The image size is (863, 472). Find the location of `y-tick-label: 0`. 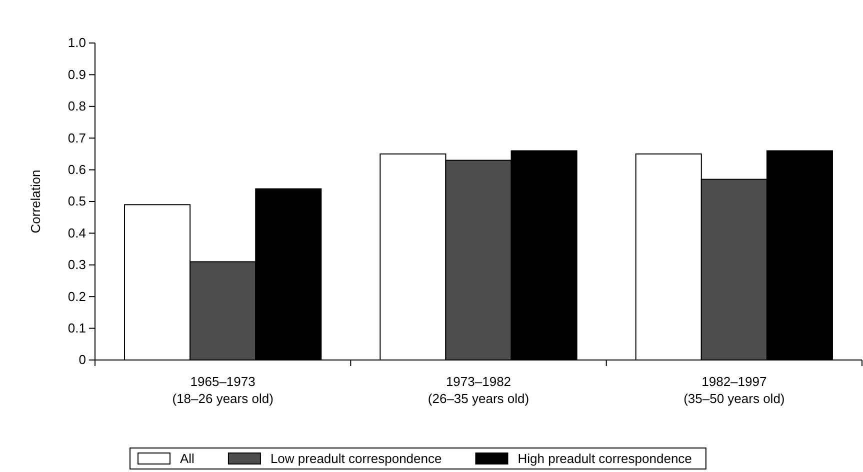

y-tick-label: 0 is located at coordinates (82, 360).